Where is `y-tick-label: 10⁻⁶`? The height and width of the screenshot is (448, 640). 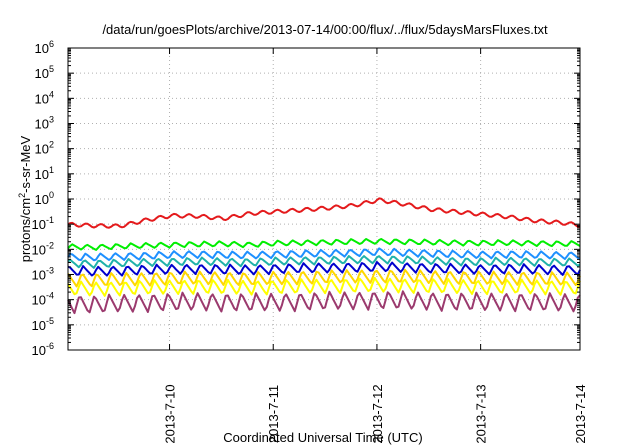
y-tick-label: 10⁻⁶ is located at coordinates (43, 349).